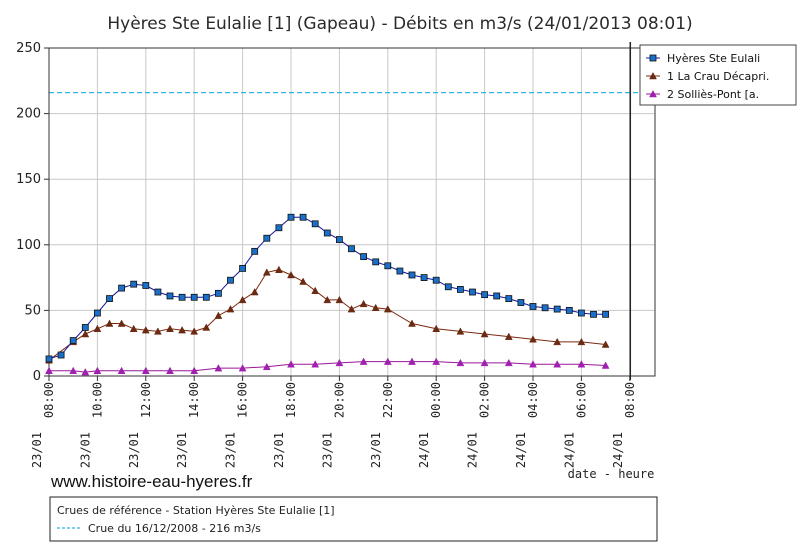 This screenshot has width=800, height=553. What do you see at coordinates (146, 400) in the screenshot?
I see `x-tick-time: 12:00` at bounding box center [146, 400].